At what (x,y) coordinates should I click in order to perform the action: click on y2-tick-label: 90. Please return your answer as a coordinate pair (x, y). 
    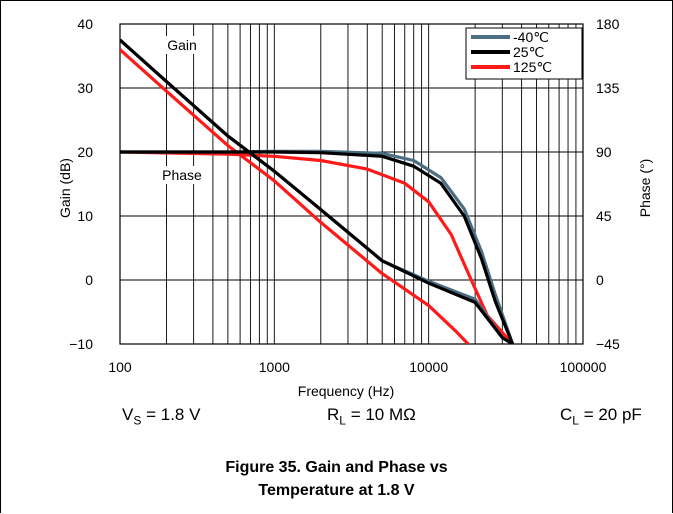
    Looking at the image, I should click on (604, 152).